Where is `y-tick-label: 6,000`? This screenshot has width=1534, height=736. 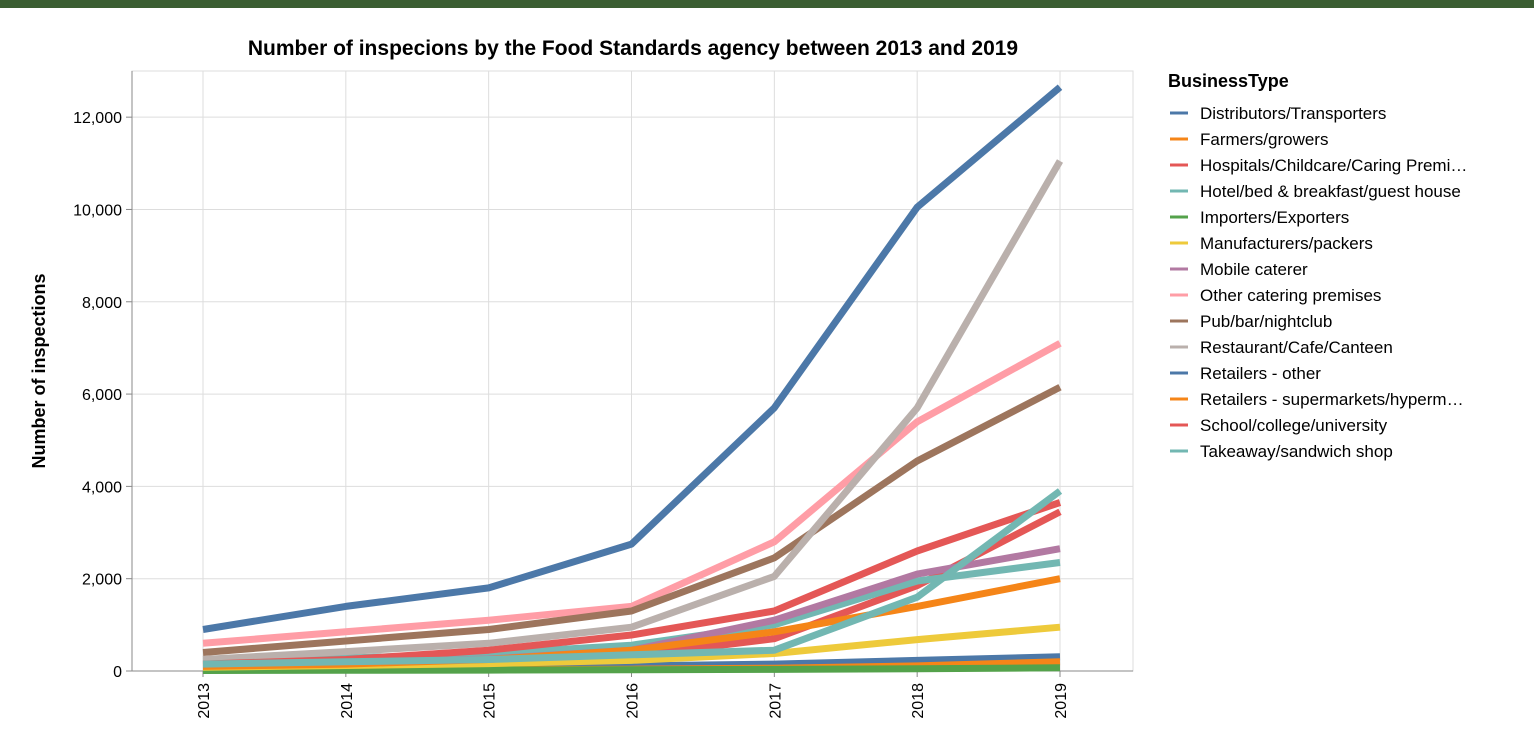 y-tick-label: 6,000 is located at coordinates (102, 395).